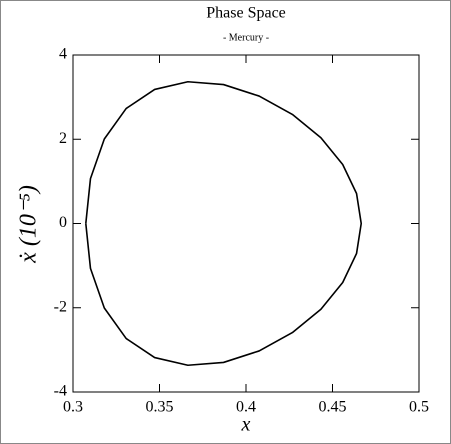 The width and height of the screenshot is (451, 444). Describe the element at coordinates (60, 391) in the screenshot. I see `y-tick-label: -4` at that location.